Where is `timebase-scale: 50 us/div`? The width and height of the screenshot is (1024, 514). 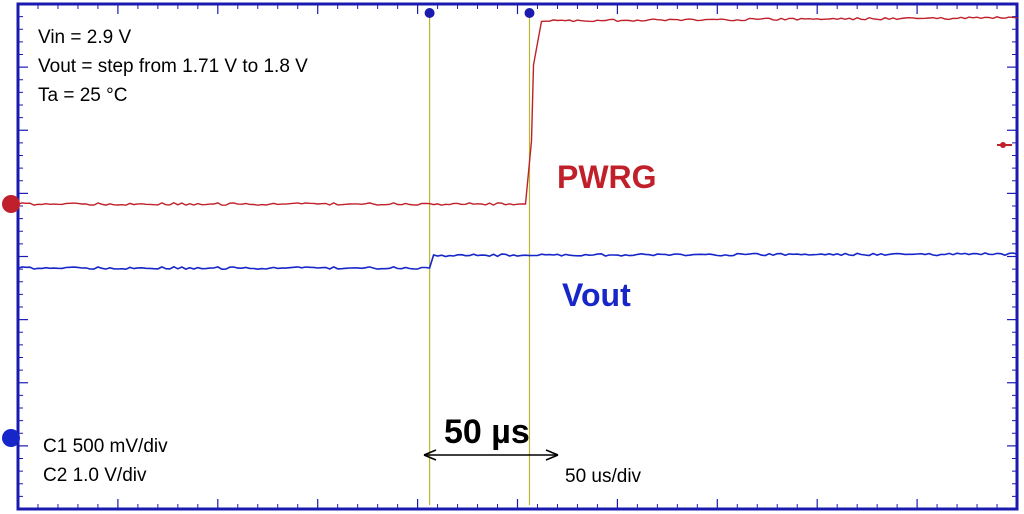
timebase-scale: 50 us/div is located at coordinates (603, 476).